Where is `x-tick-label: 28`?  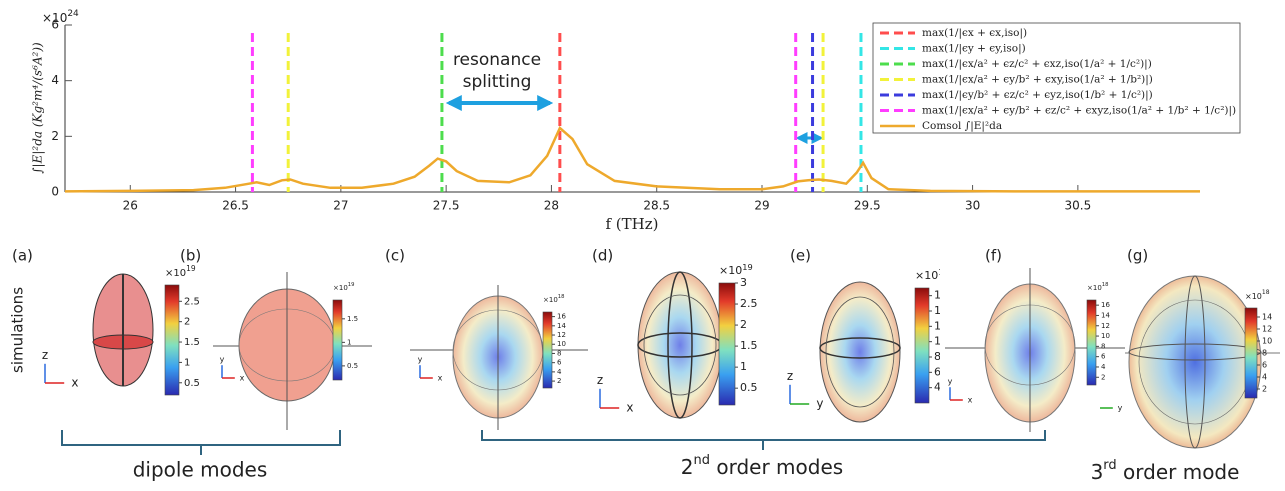 x-tick-label: 28 is located at coordinates (551, 206).